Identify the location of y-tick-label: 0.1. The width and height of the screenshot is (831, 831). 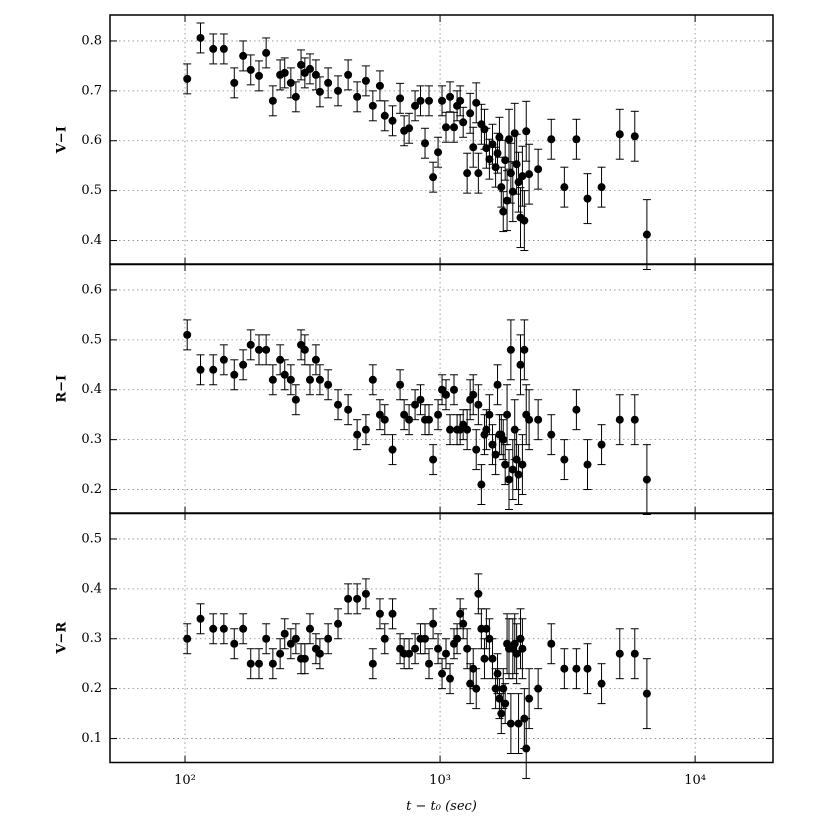
(91, 738).